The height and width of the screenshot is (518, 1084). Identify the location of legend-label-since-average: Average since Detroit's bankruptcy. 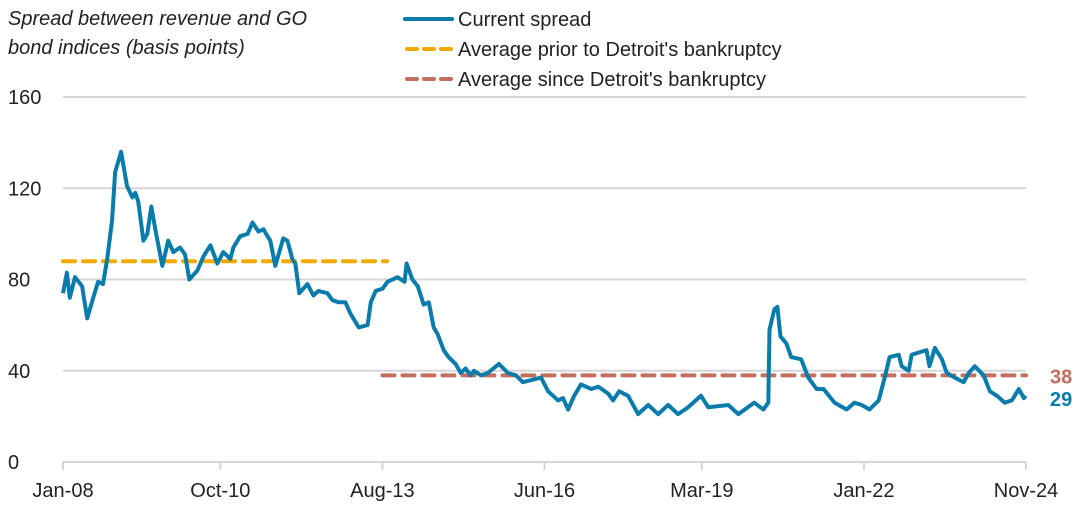
(612, 80).